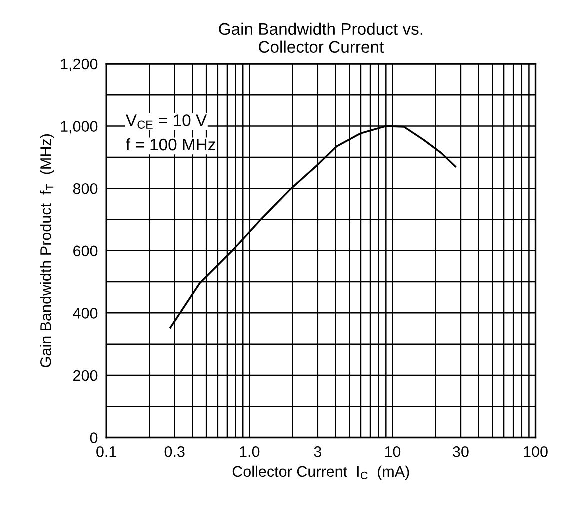  I want to click on x-tick-label: 30, so click(461, 452).